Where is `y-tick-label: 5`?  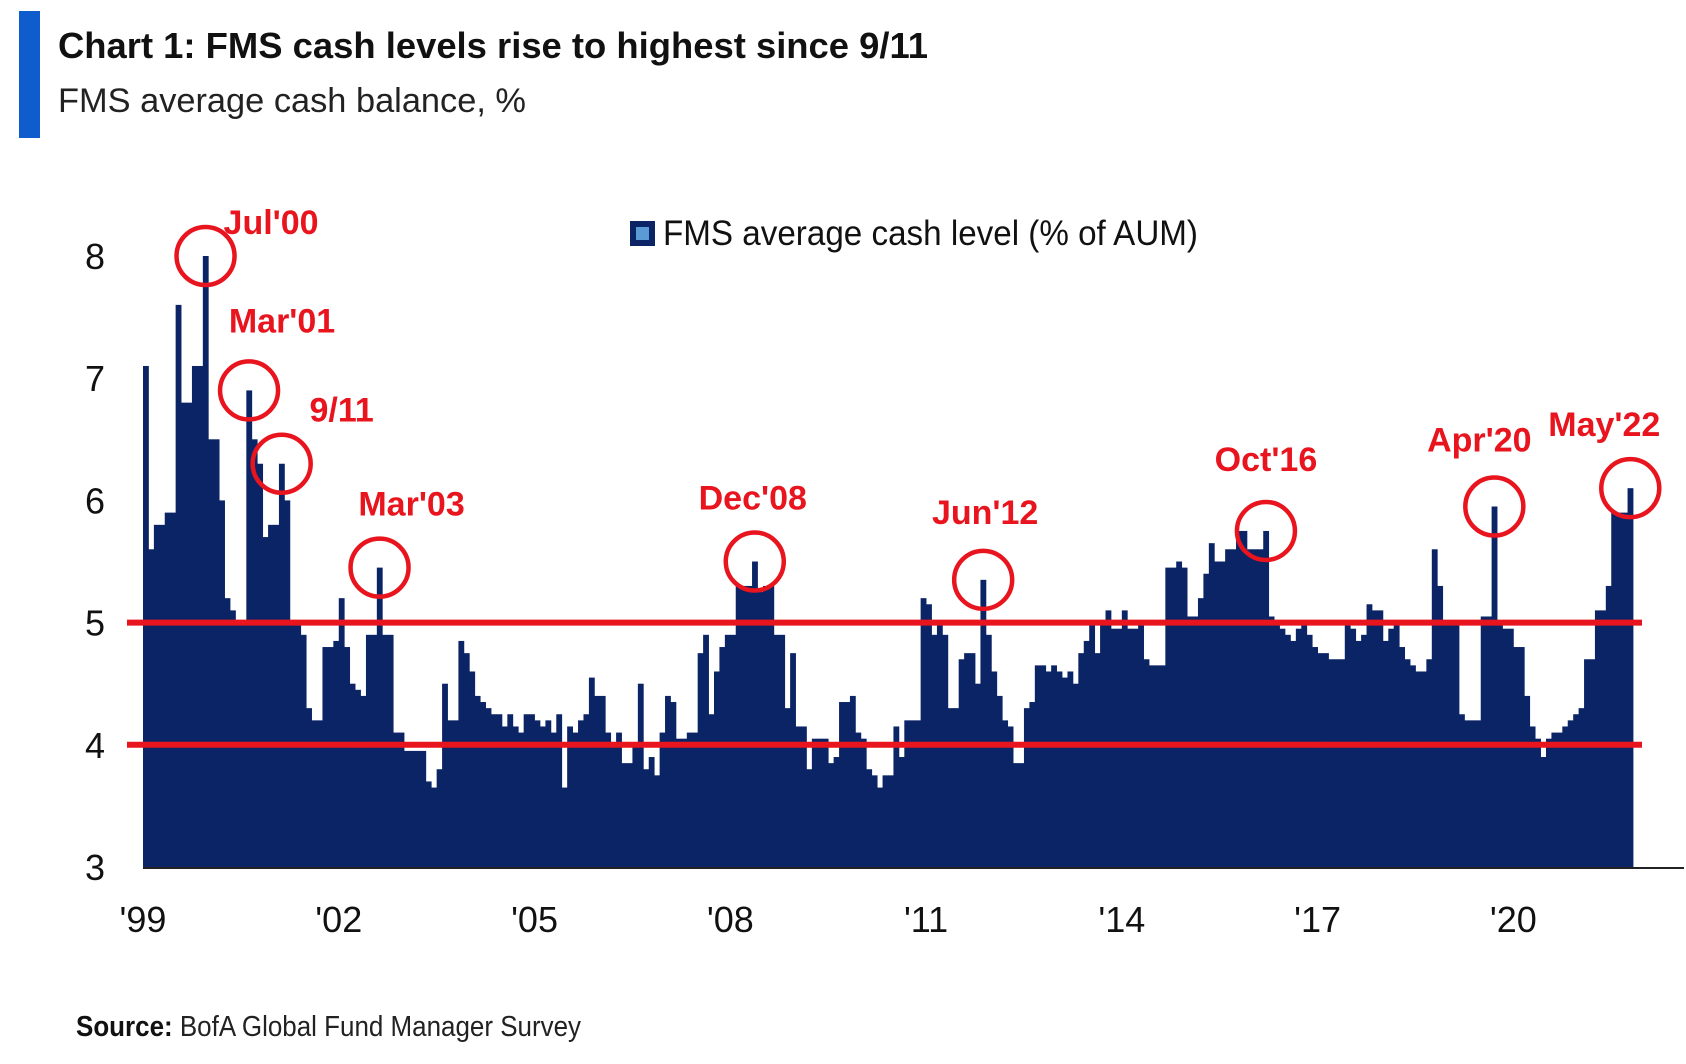 y-tick-label: 5 is located at coordinates (95, 623).